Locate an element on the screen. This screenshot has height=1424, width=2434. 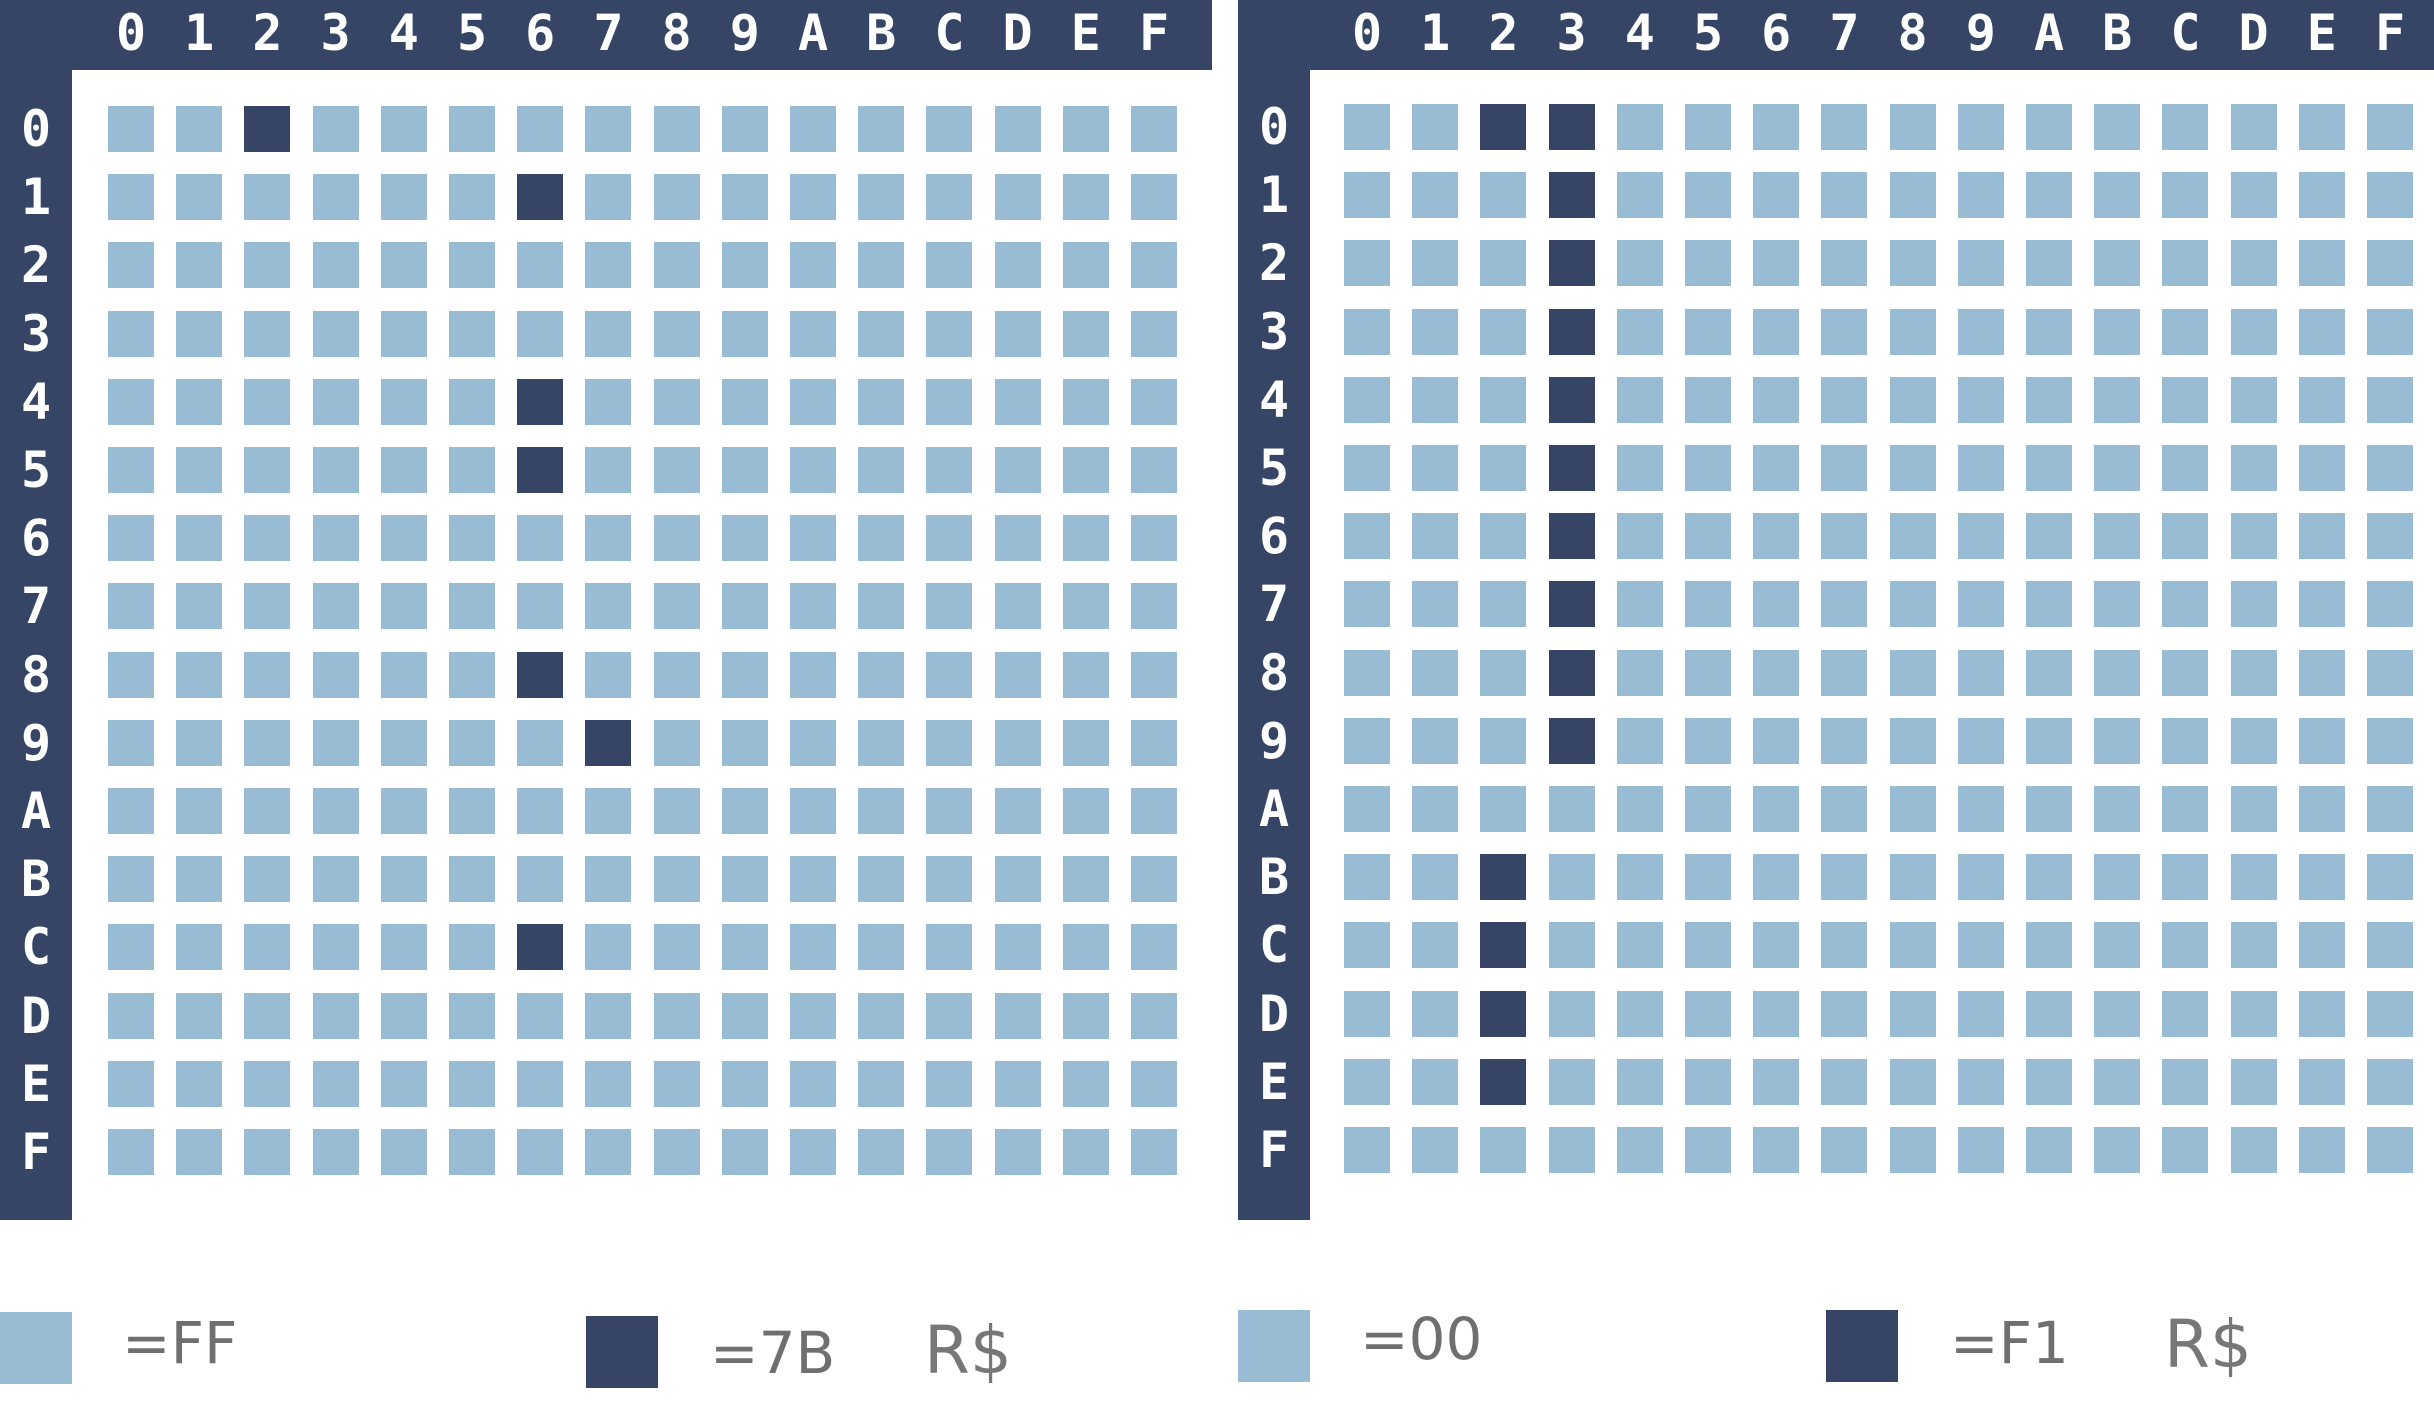
grid-cell-B8 is located at coordinates (677, 879).